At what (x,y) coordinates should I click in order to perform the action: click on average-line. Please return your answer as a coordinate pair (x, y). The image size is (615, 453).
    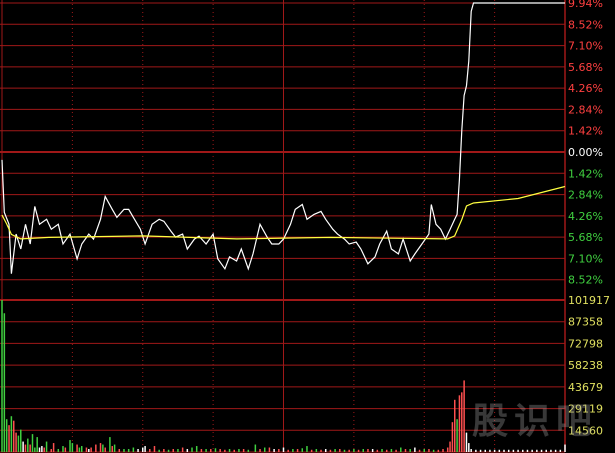
    Looking at the image, I should click on (283, 212).